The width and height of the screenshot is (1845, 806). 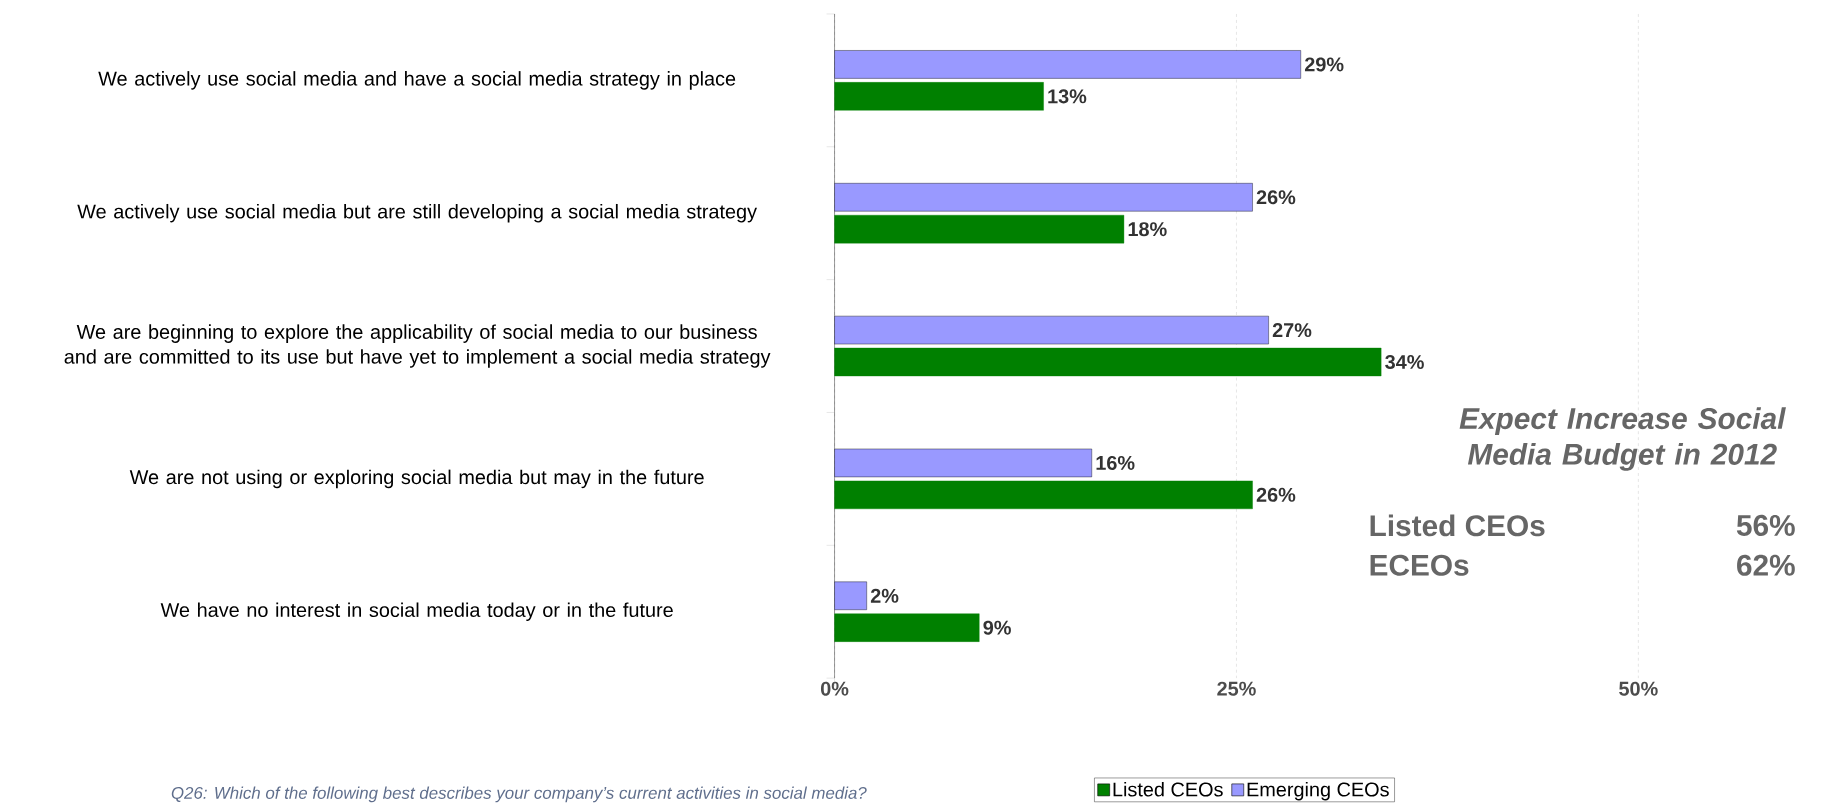 I want to click on data-label: 2%, so click(x=884, y=595).